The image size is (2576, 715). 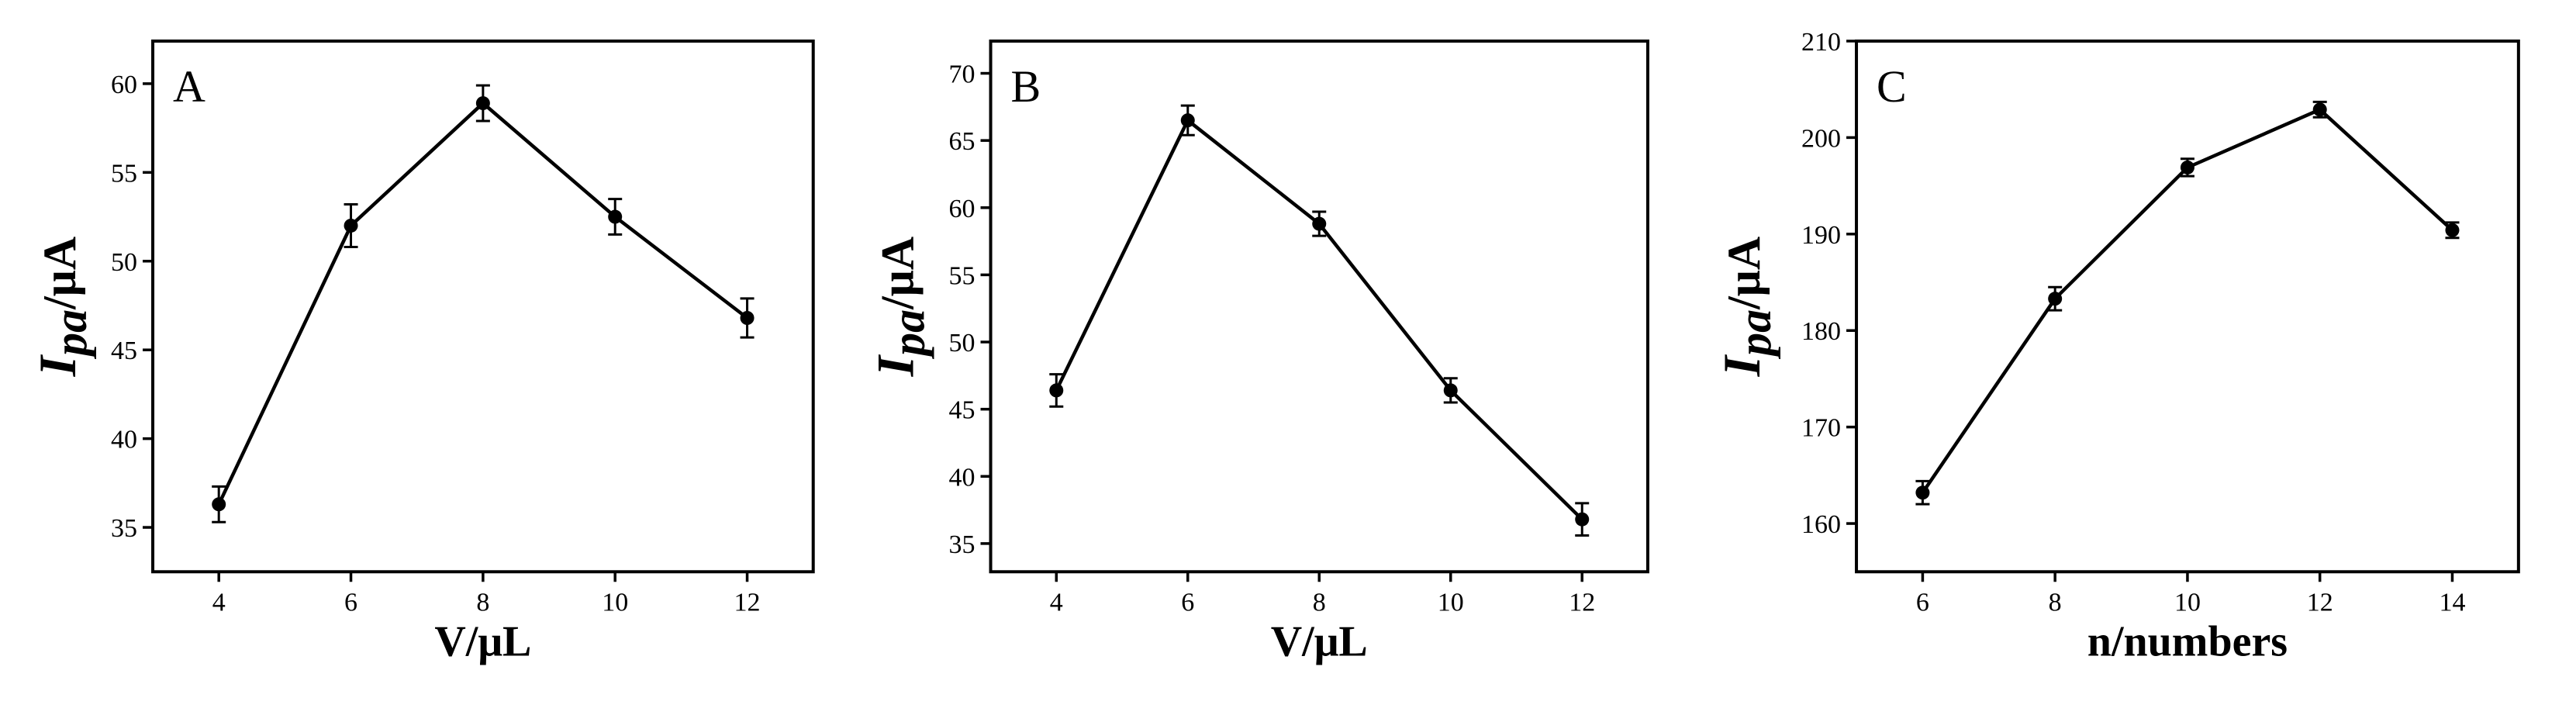 What do you see at coordinates (1821, 42) in the screenshot?
I see `y-tick-label: 210` at bounding box center [1821, 42].